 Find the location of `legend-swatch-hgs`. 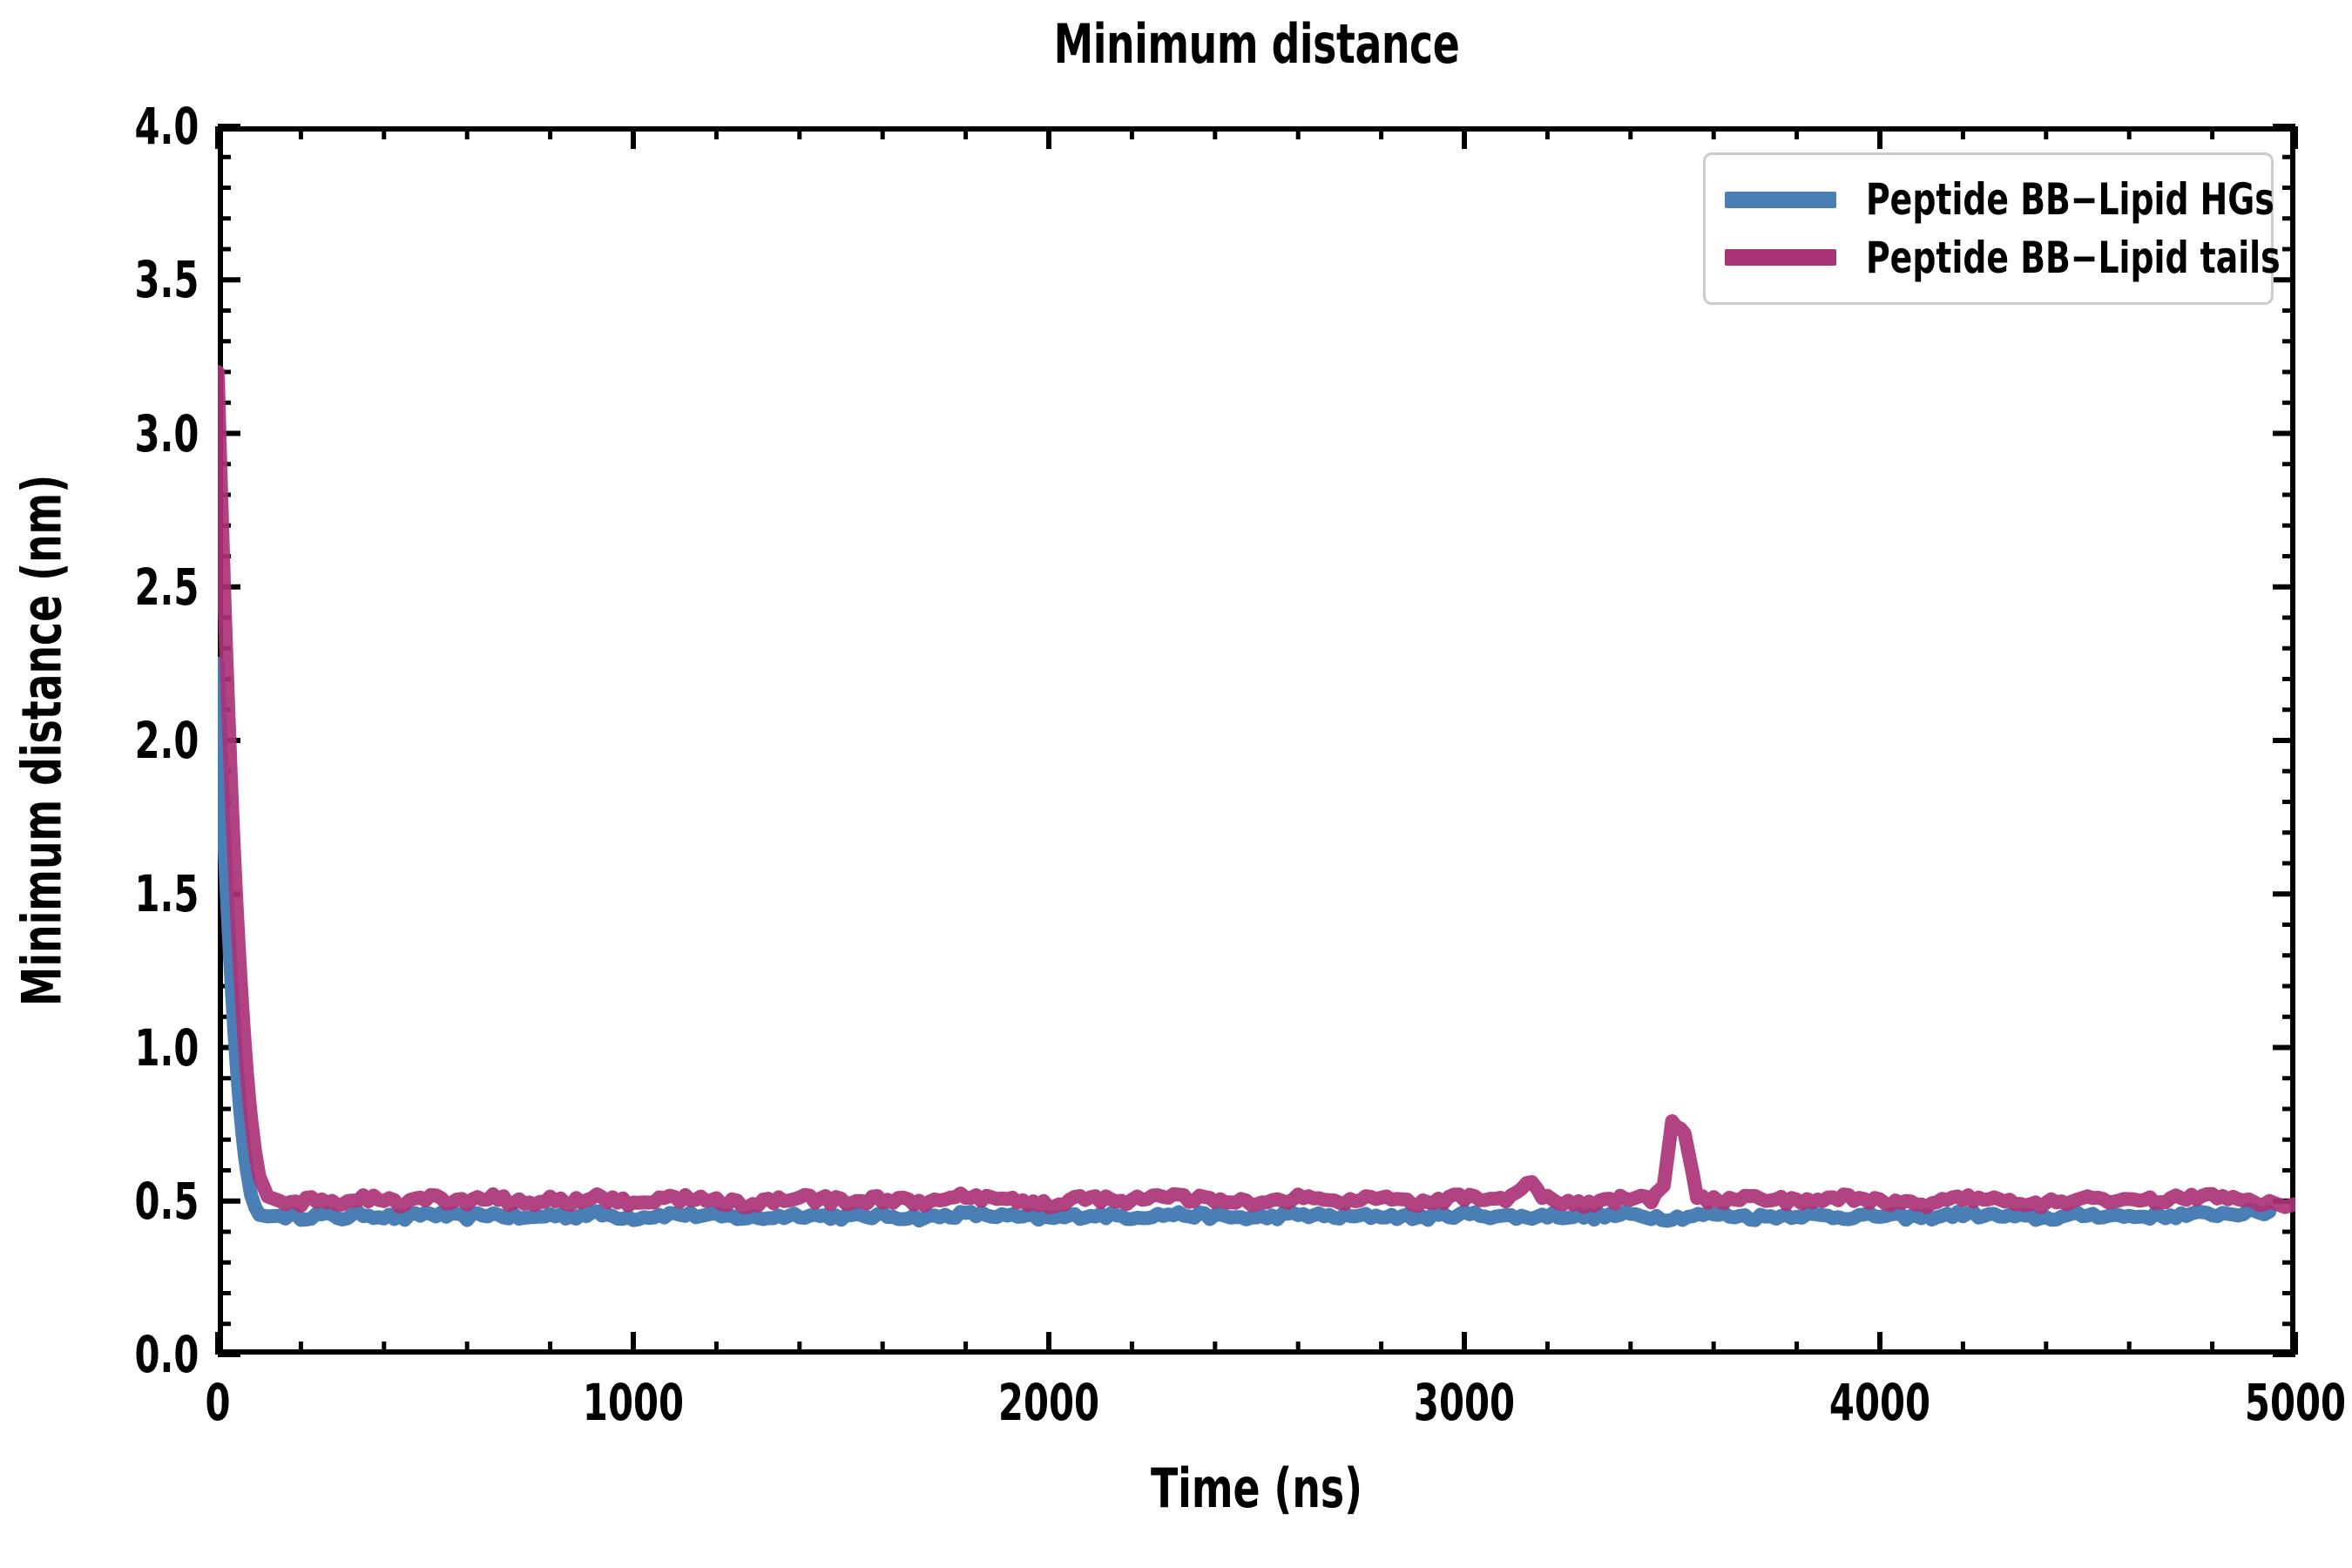

legend-swatch-hgs is located at coordinates (1781, 199).